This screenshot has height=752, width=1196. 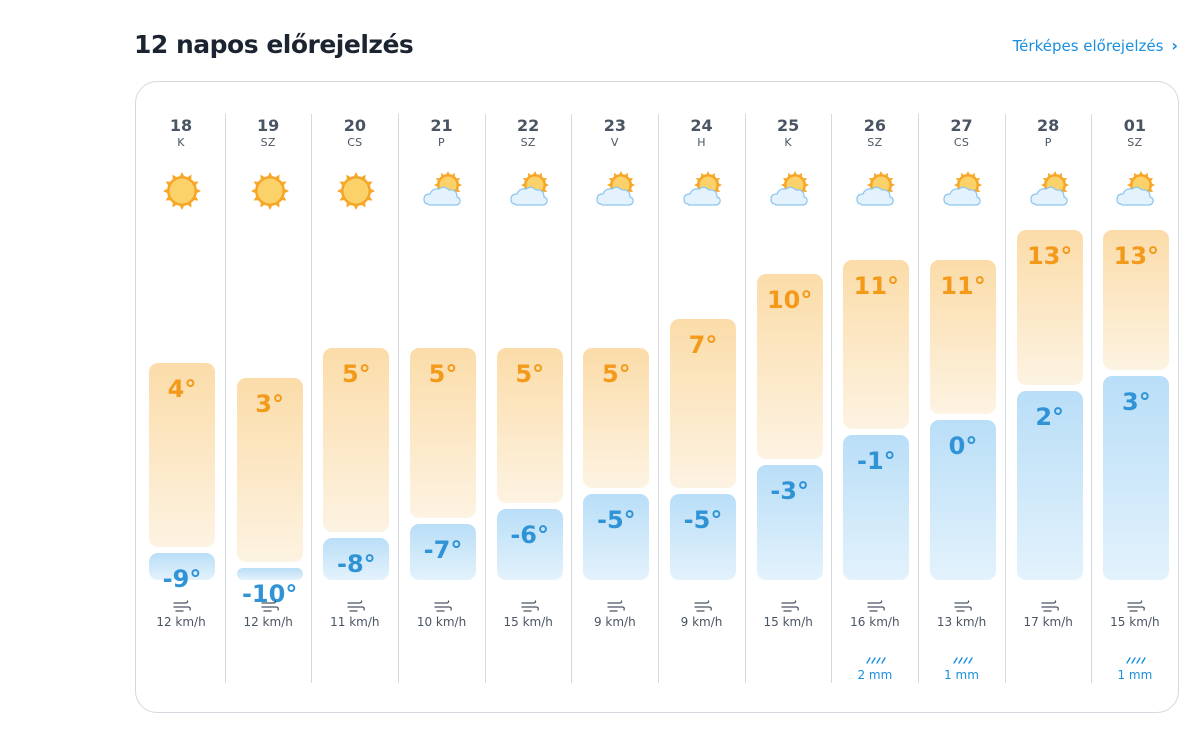 What do you see at coordinates (1134, 125) in the screenshot?
I see `day-date: 01` at bounding box center [1134, 125].